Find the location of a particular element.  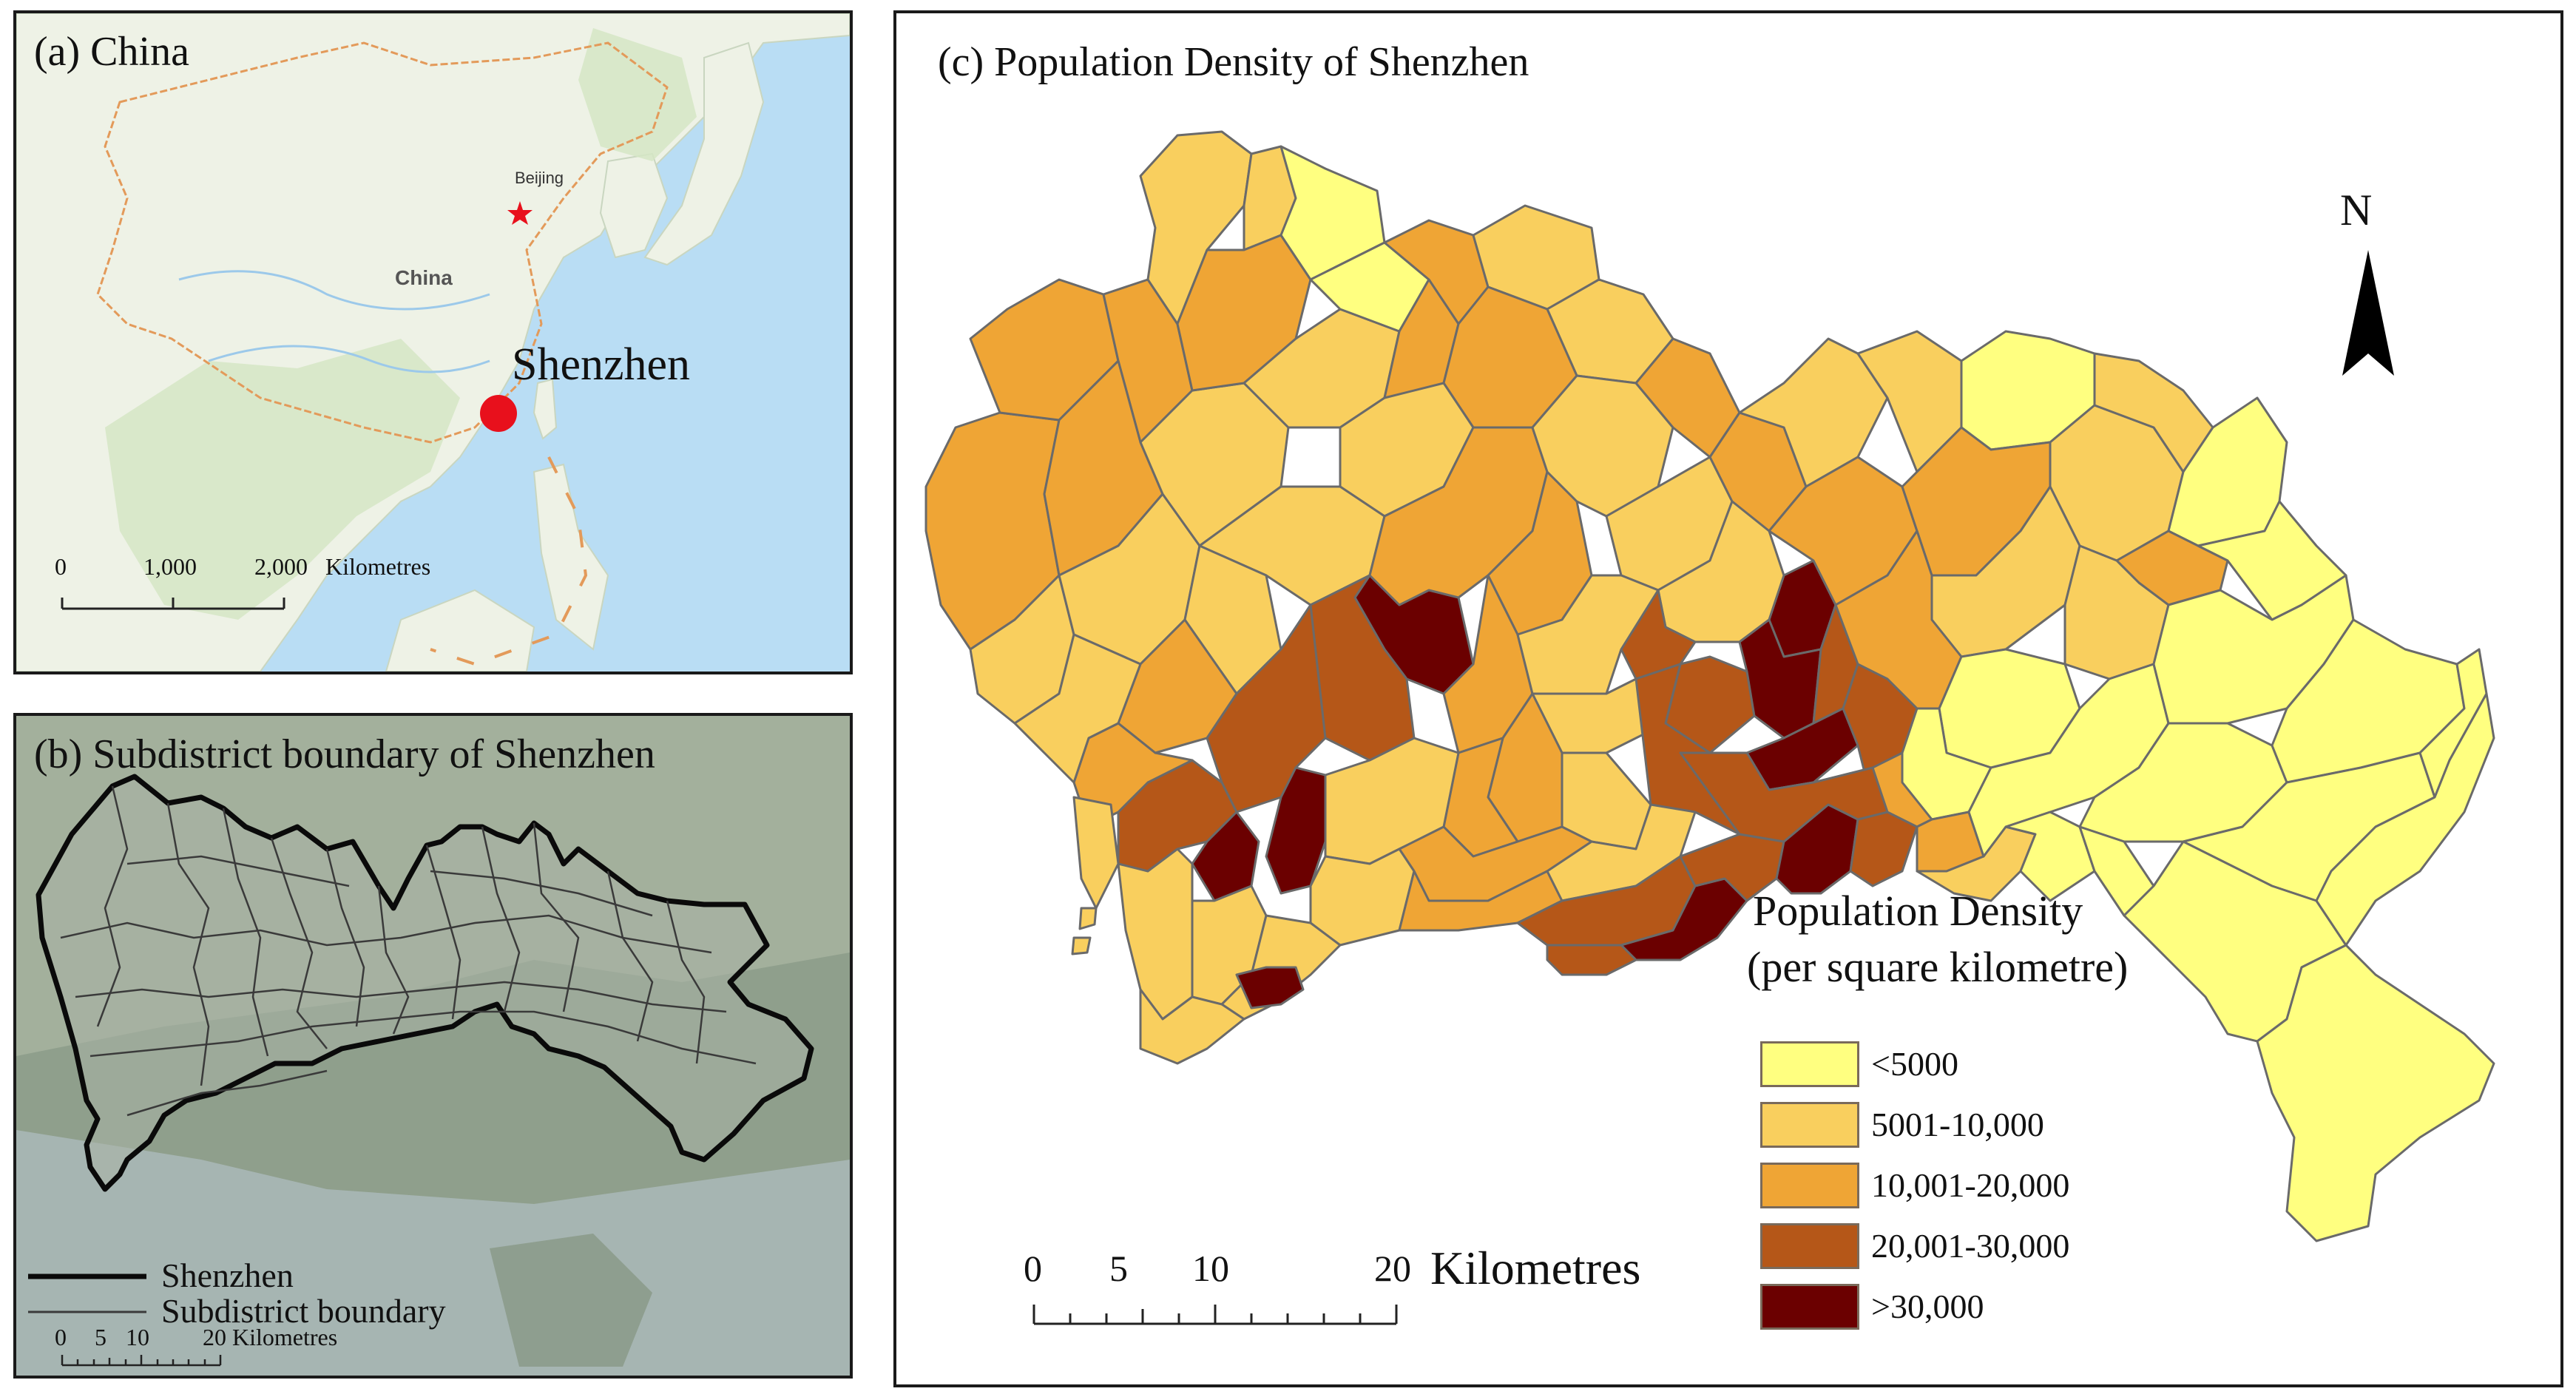

terrain-patch is located at coordinates (571, 1300).